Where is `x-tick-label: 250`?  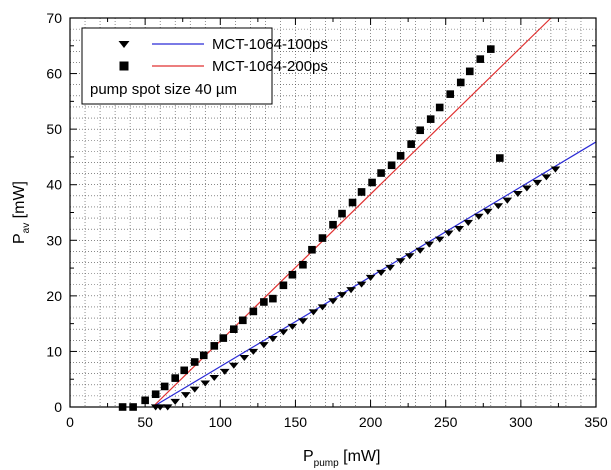
x-tick-label: 250 is located at coordinates (446, 422).